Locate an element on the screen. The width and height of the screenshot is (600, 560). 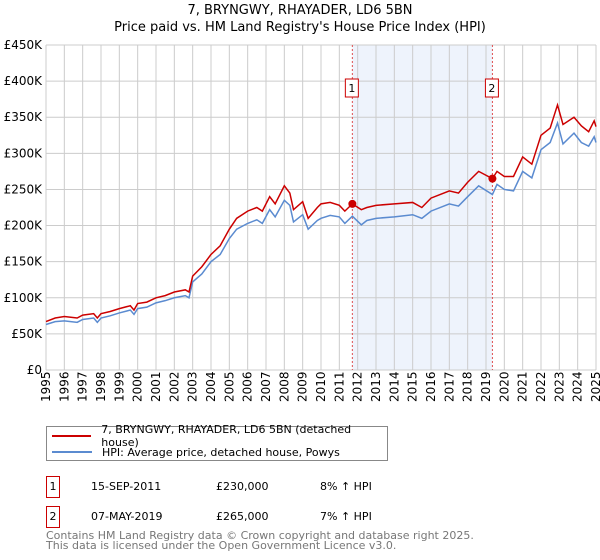
sale-label: 1 is located at coordinates (351, 88).